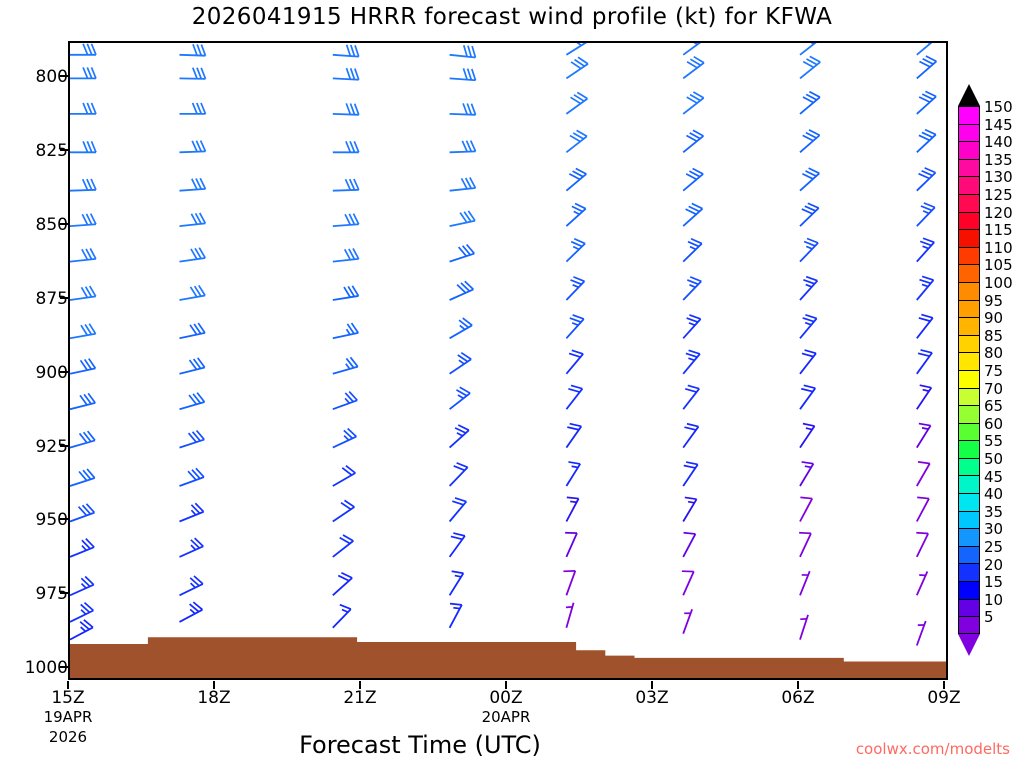  What do you see at coordinates (994, 318) in the screenshot?
I see `legend-value-label: 90` at bounding box center [994, 318].